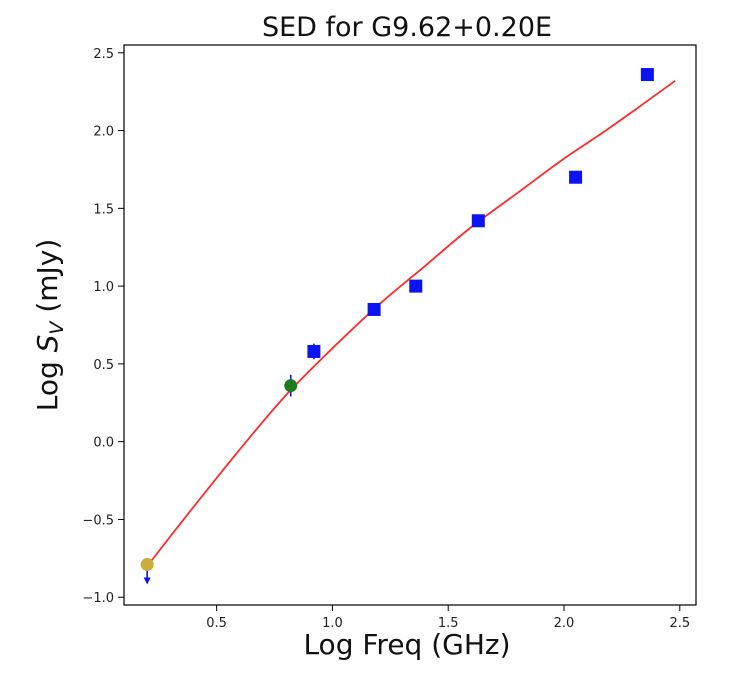 The width and height of the screenshot is (749, 689). What do you see at coordinates (332, 623) in the screenshot?
I see `x-tick-label: 1.0` at bounding box center [332, 623].